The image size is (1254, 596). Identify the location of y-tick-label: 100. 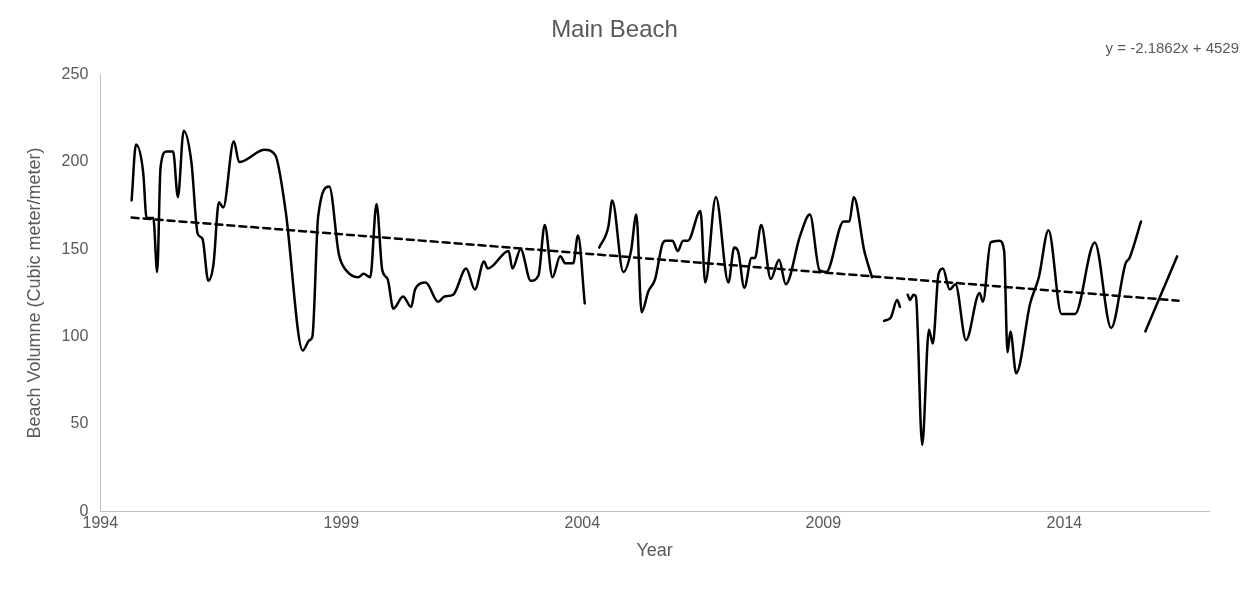
(75, 336).